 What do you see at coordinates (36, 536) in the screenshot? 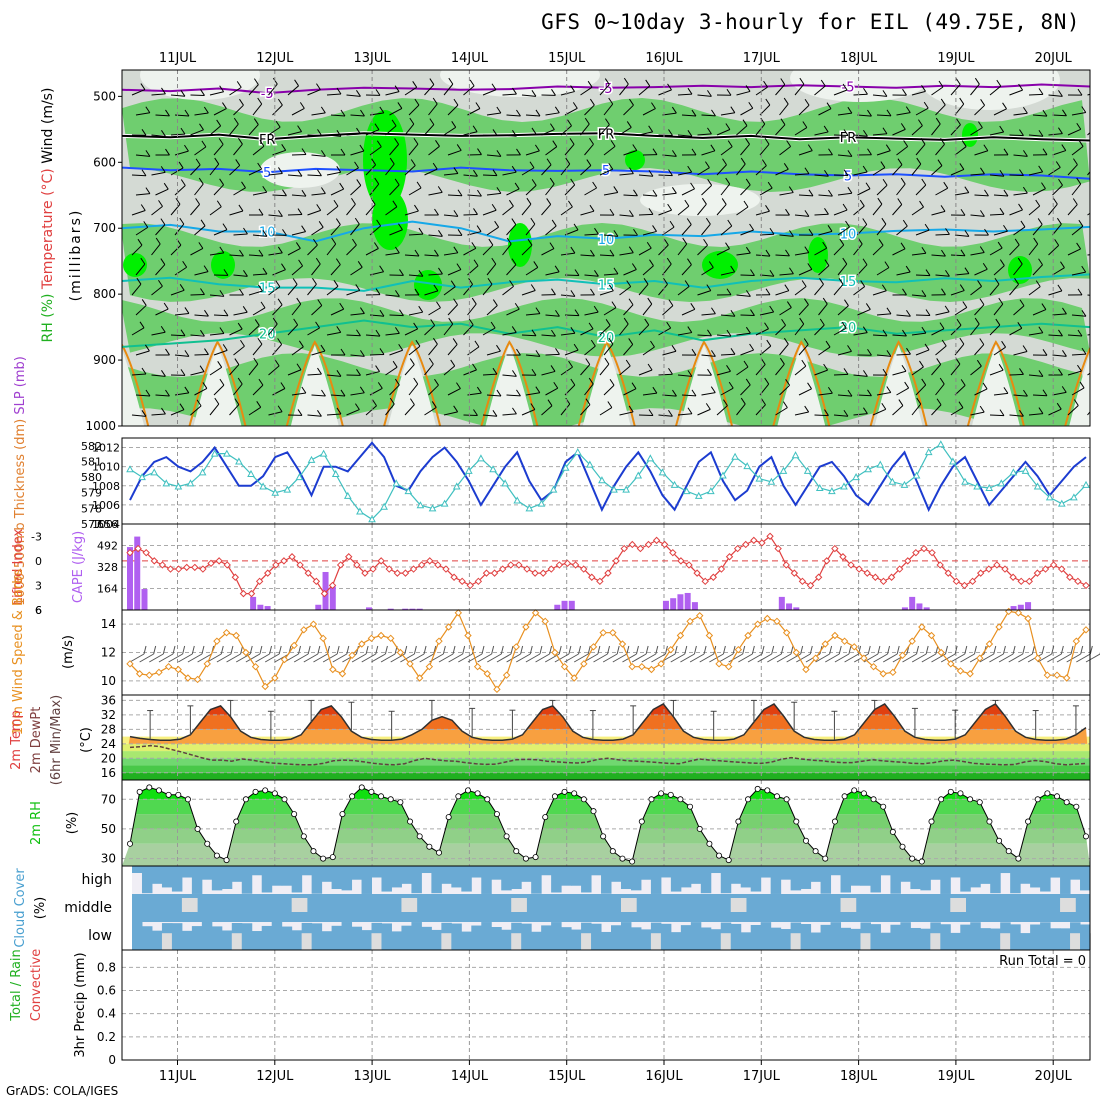
I see `li-tick-label: -3` at bounding box center [36, 536].